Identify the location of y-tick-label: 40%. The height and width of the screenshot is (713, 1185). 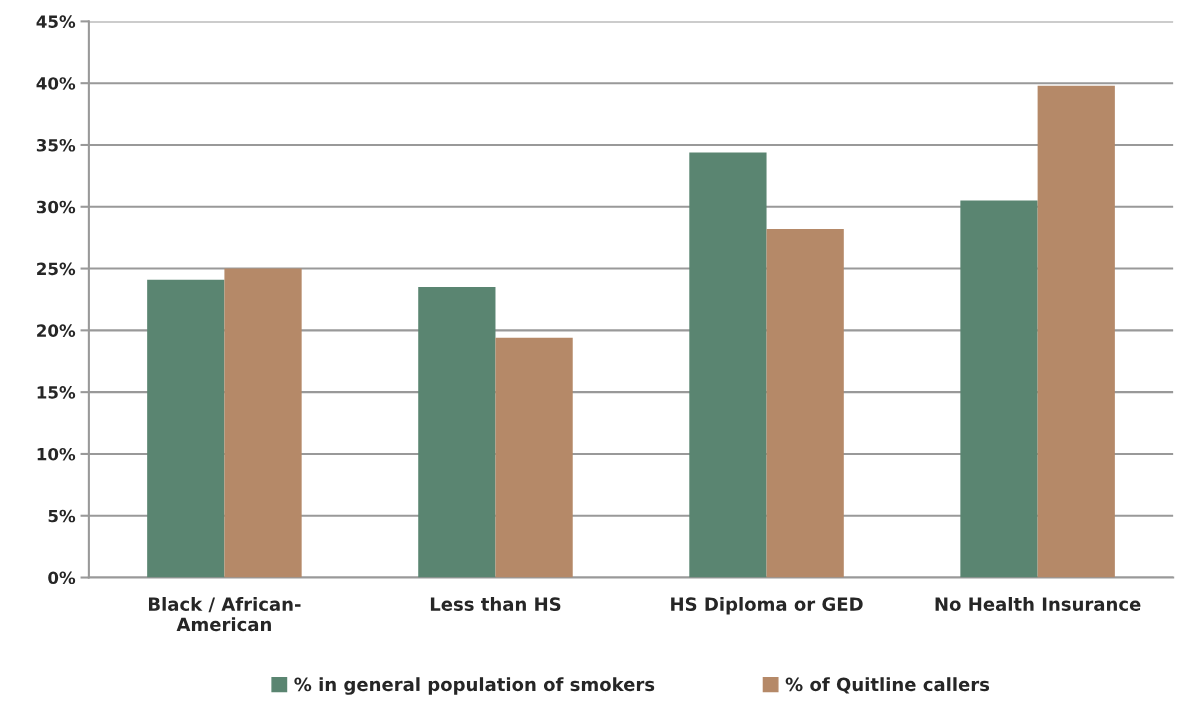
(56, 83).